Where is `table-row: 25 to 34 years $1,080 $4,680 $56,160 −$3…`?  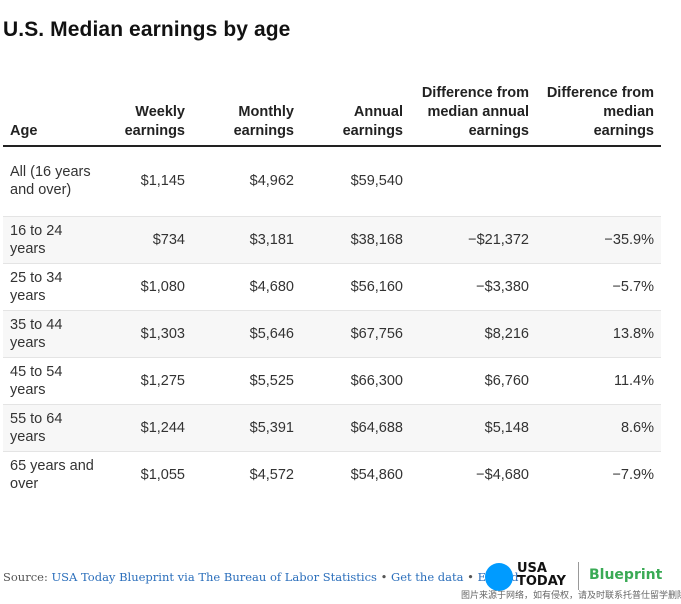 table-row: 25 to 34 years $1,080 $4,680 $56,160 −$3… is located at coordinates (332, 287).